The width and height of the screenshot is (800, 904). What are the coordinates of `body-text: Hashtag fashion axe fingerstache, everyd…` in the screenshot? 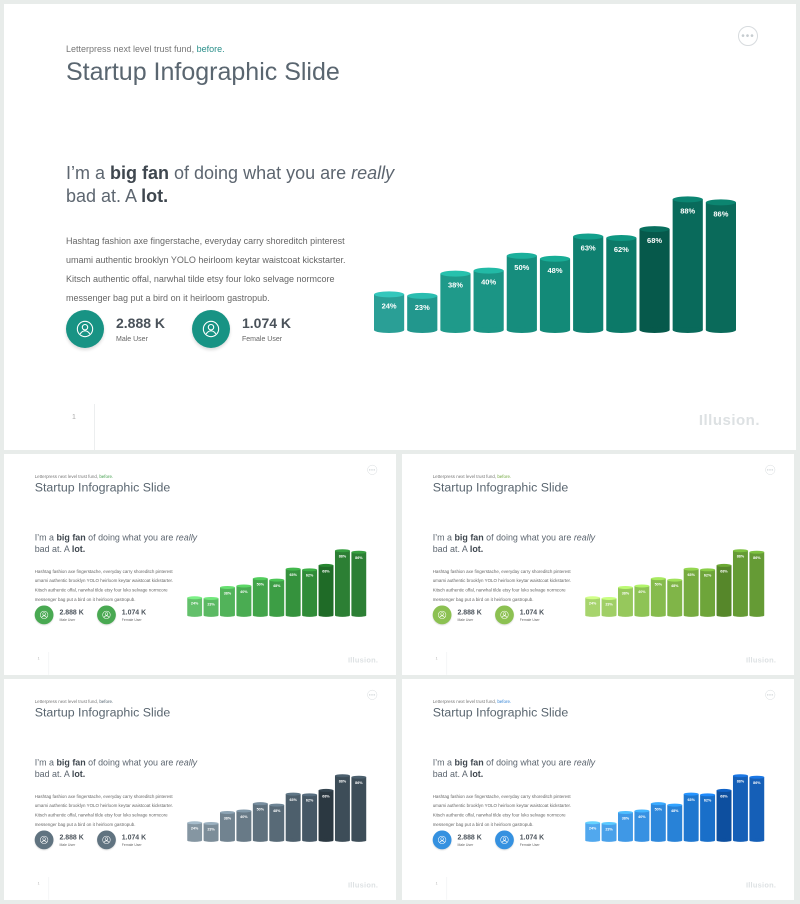 It's located at (502, 585).